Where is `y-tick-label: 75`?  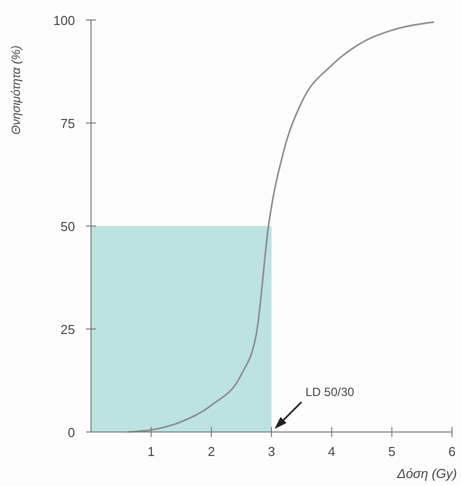 y-tick-label: 75 is located at coordinates (67, 123).